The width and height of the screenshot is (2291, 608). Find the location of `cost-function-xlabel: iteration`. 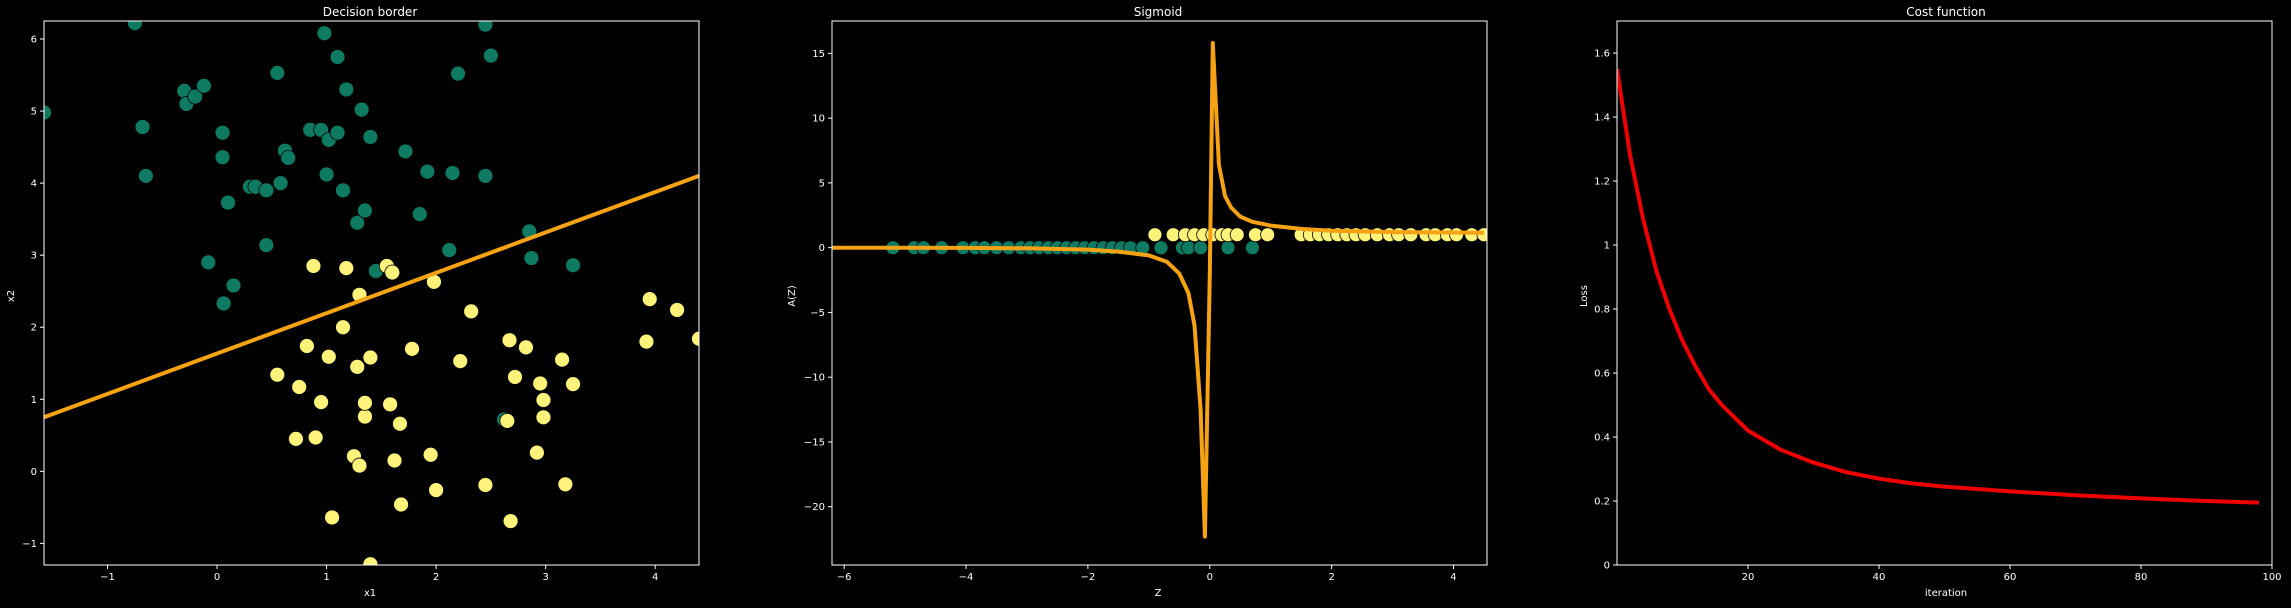

cost-function-xlabel: iteration is located at coordinates (1946, 593).